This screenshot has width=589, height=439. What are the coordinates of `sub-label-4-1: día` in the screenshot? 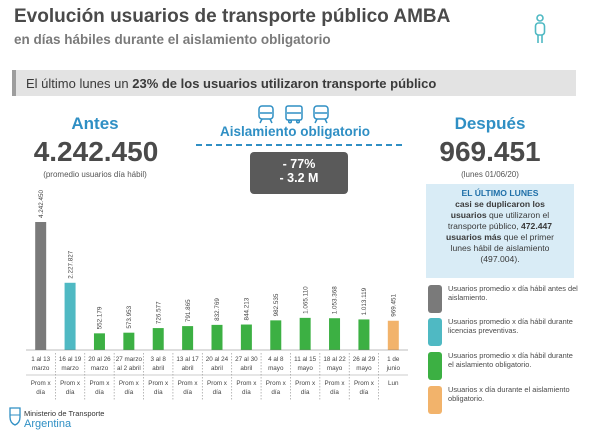 It's located at (158, 392).